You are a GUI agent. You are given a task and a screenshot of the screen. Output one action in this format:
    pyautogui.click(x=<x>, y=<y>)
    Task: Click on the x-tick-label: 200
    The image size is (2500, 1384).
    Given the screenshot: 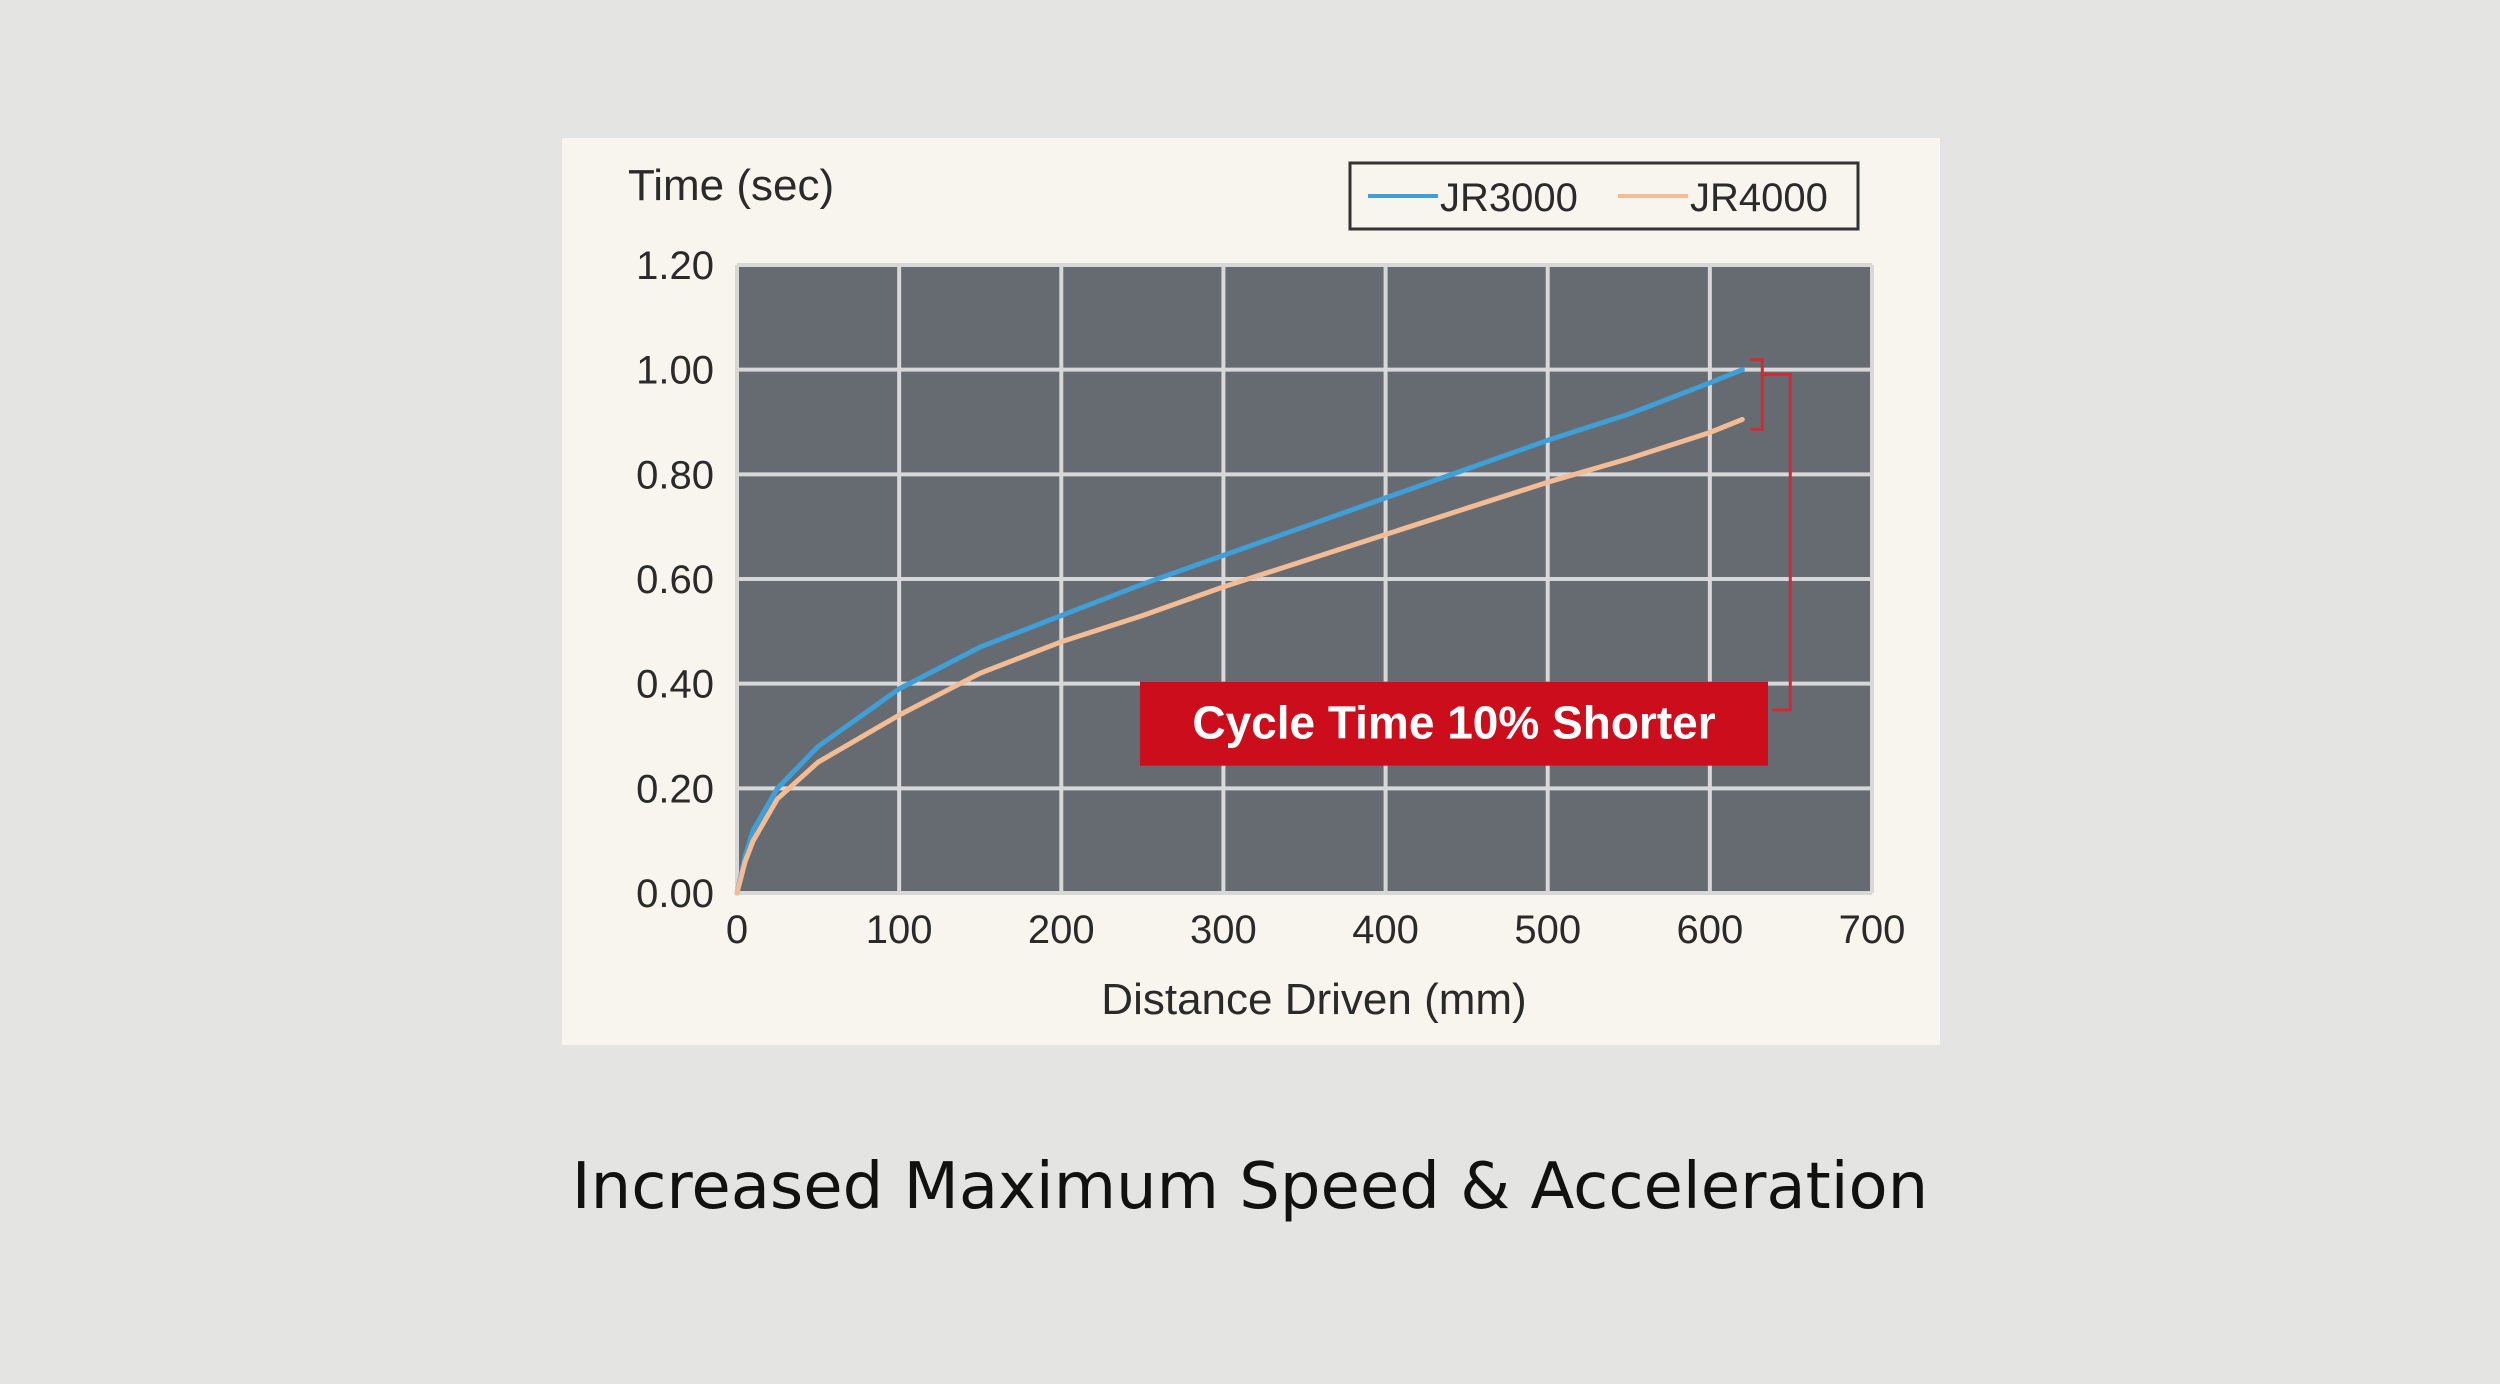 What is the action you would take?
    pyautogui.click(x=1061, y=930)
    